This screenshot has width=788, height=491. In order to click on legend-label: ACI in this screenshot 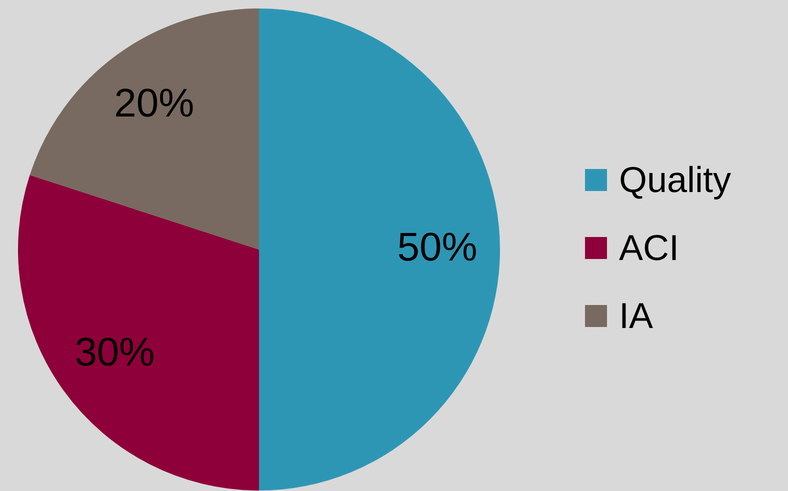, I will do `click(649, 248)`.